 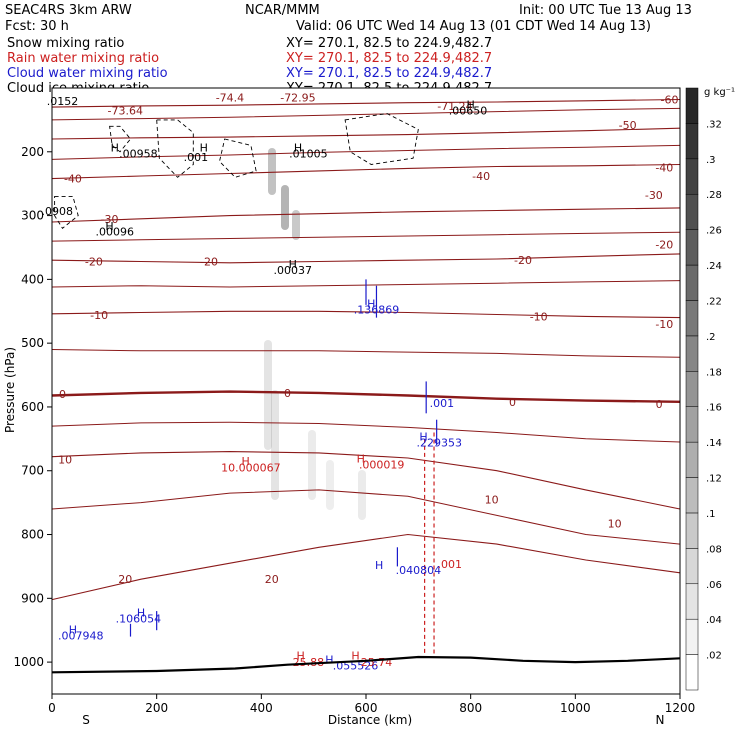 I want to click on colorbar-tick-label: .24, so click(x=714, y=266).